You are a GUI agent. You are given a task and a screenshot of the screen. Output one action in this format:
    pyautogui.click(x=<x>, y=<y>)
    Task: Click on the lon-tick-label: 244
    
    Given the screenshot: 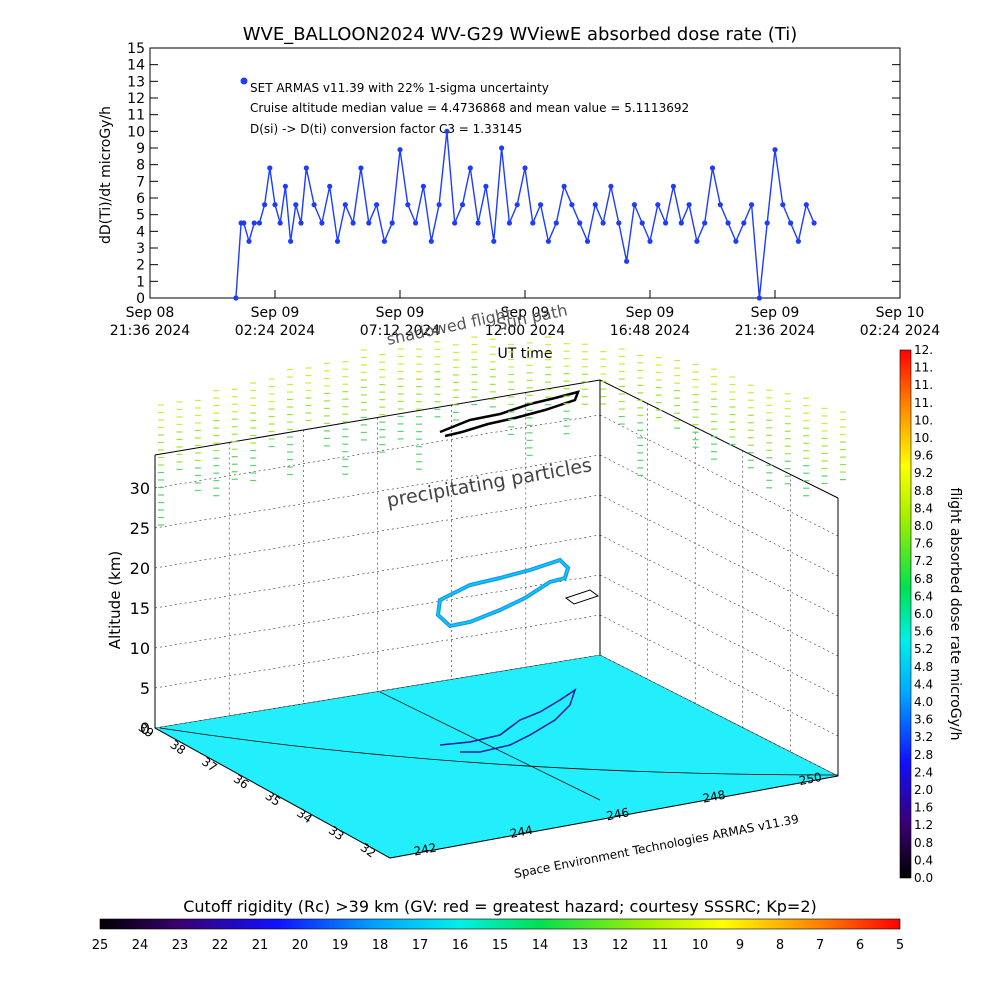 What is the action you would take?
    pyautogui.click(x=521, y=832)
    